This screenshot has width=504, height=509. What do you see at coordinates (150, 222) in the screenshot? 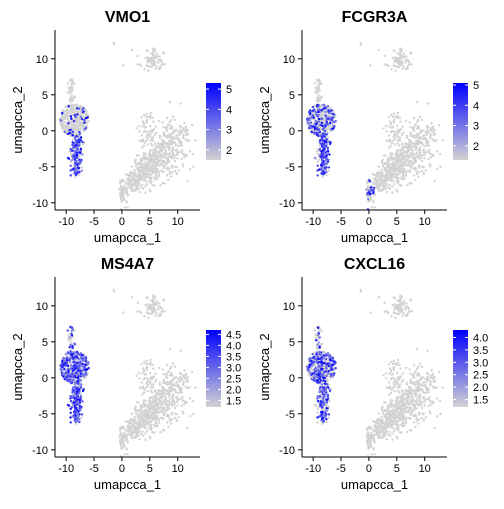
I see `x-tick-label: 5` at bounding box center [150, 222].